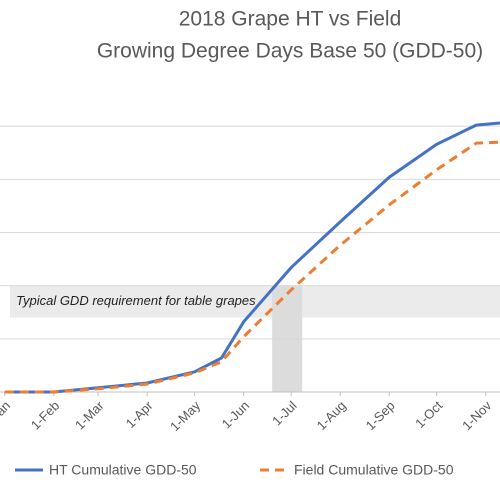 This screenshot has width=500, height=500. What do you see at coordinates (140, 414) in the screenshot?
I see `x-tick-label: 1-Apr` at bounding box center [140, 414].